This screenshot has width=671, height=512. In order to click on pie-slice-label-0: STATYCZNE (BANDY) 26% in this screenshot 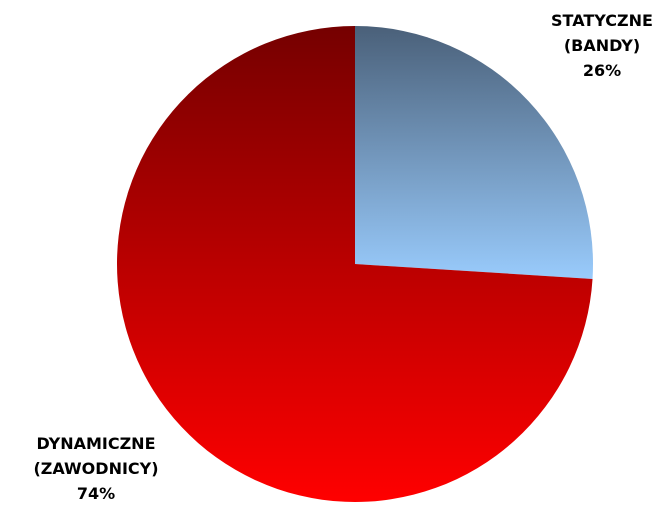, I will do `click(602, 45)`.